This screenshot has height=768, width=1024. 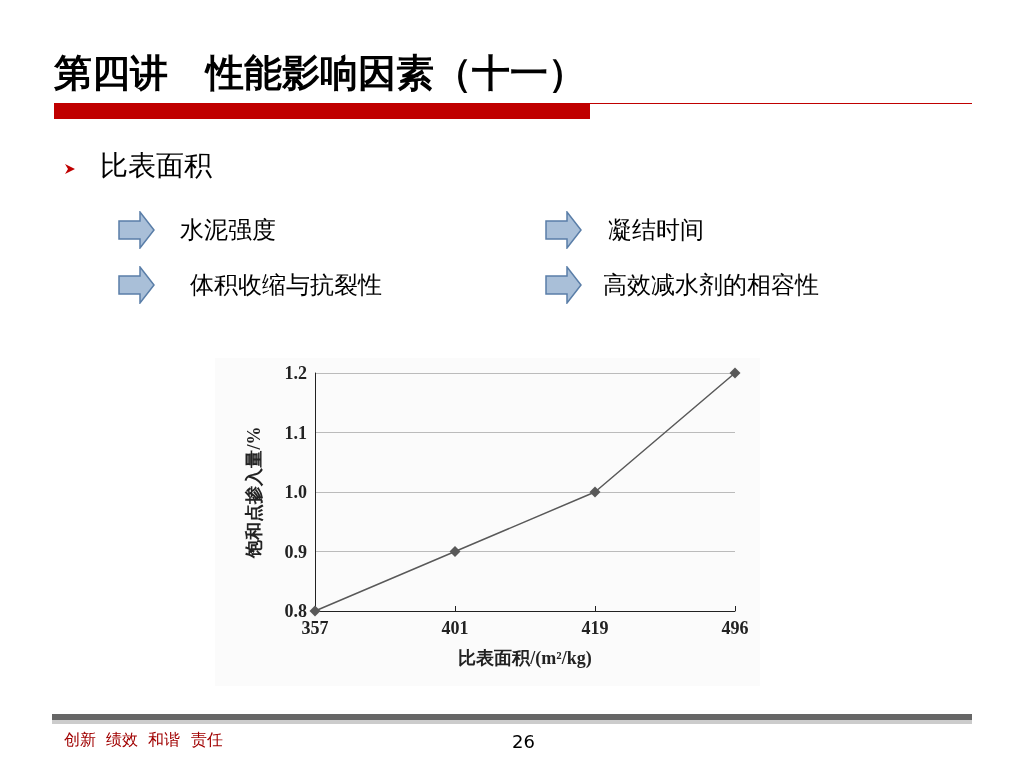 I want to click on text: 体积收缩与抗裂性, so click(x=286, y=285).